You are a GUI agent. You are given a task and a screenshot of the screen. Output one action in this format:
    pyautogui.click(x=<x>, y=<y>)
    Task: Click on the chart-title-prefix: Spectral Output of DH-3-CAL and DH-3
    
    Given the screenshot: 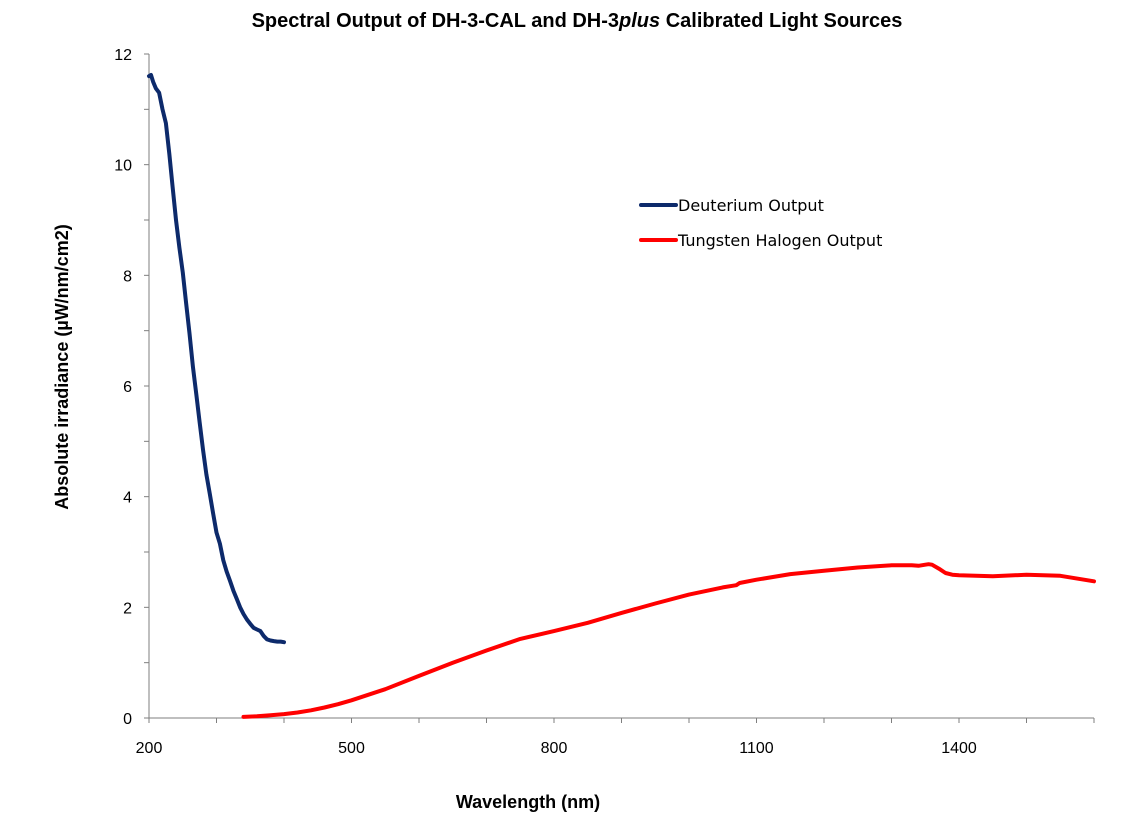 What is the action you would take?
    pyautogui.click(x=435, y=21)
    